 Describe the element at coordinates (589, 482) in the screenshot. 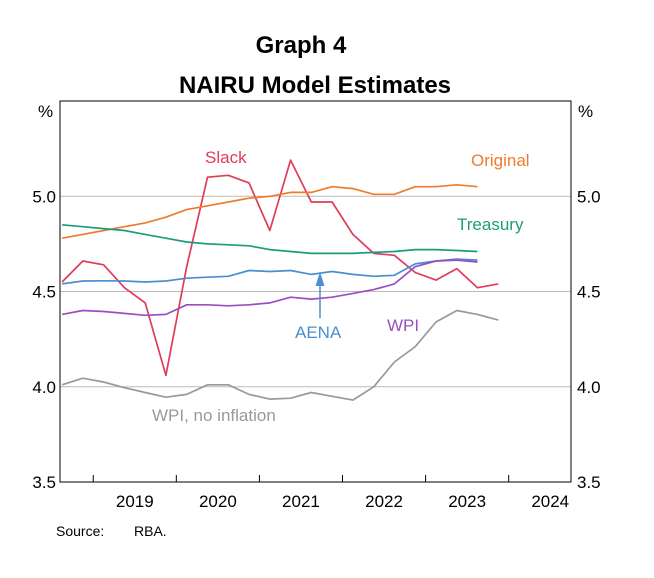

I see `ytick-right-3.5: 3.5` at that location.